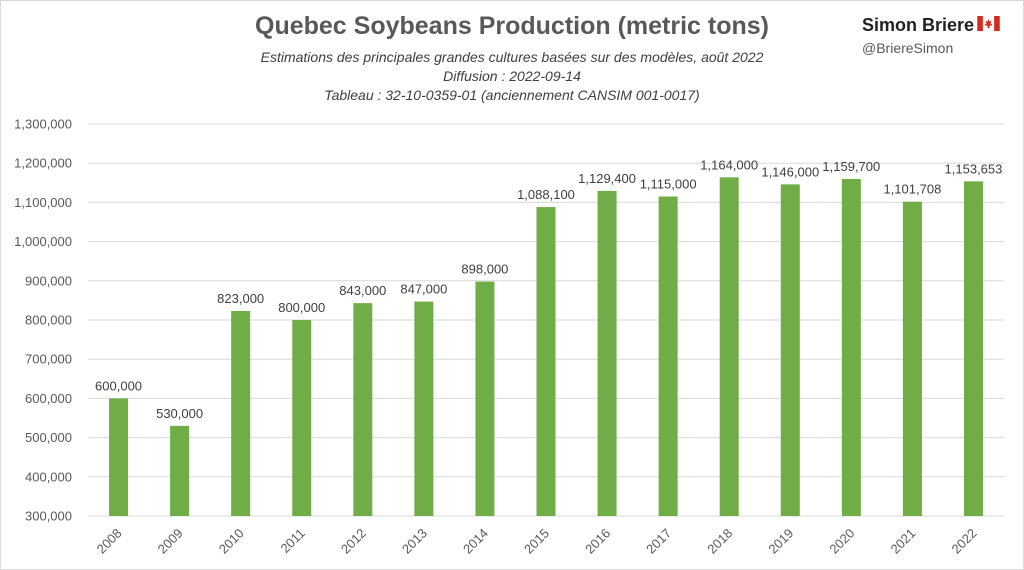 This screenshot has width=1024, height=570. What do you see at coordinates (607, 178) in the screenshot?
I see `data-label: 1,129,400` at bounding box center [607, 178].